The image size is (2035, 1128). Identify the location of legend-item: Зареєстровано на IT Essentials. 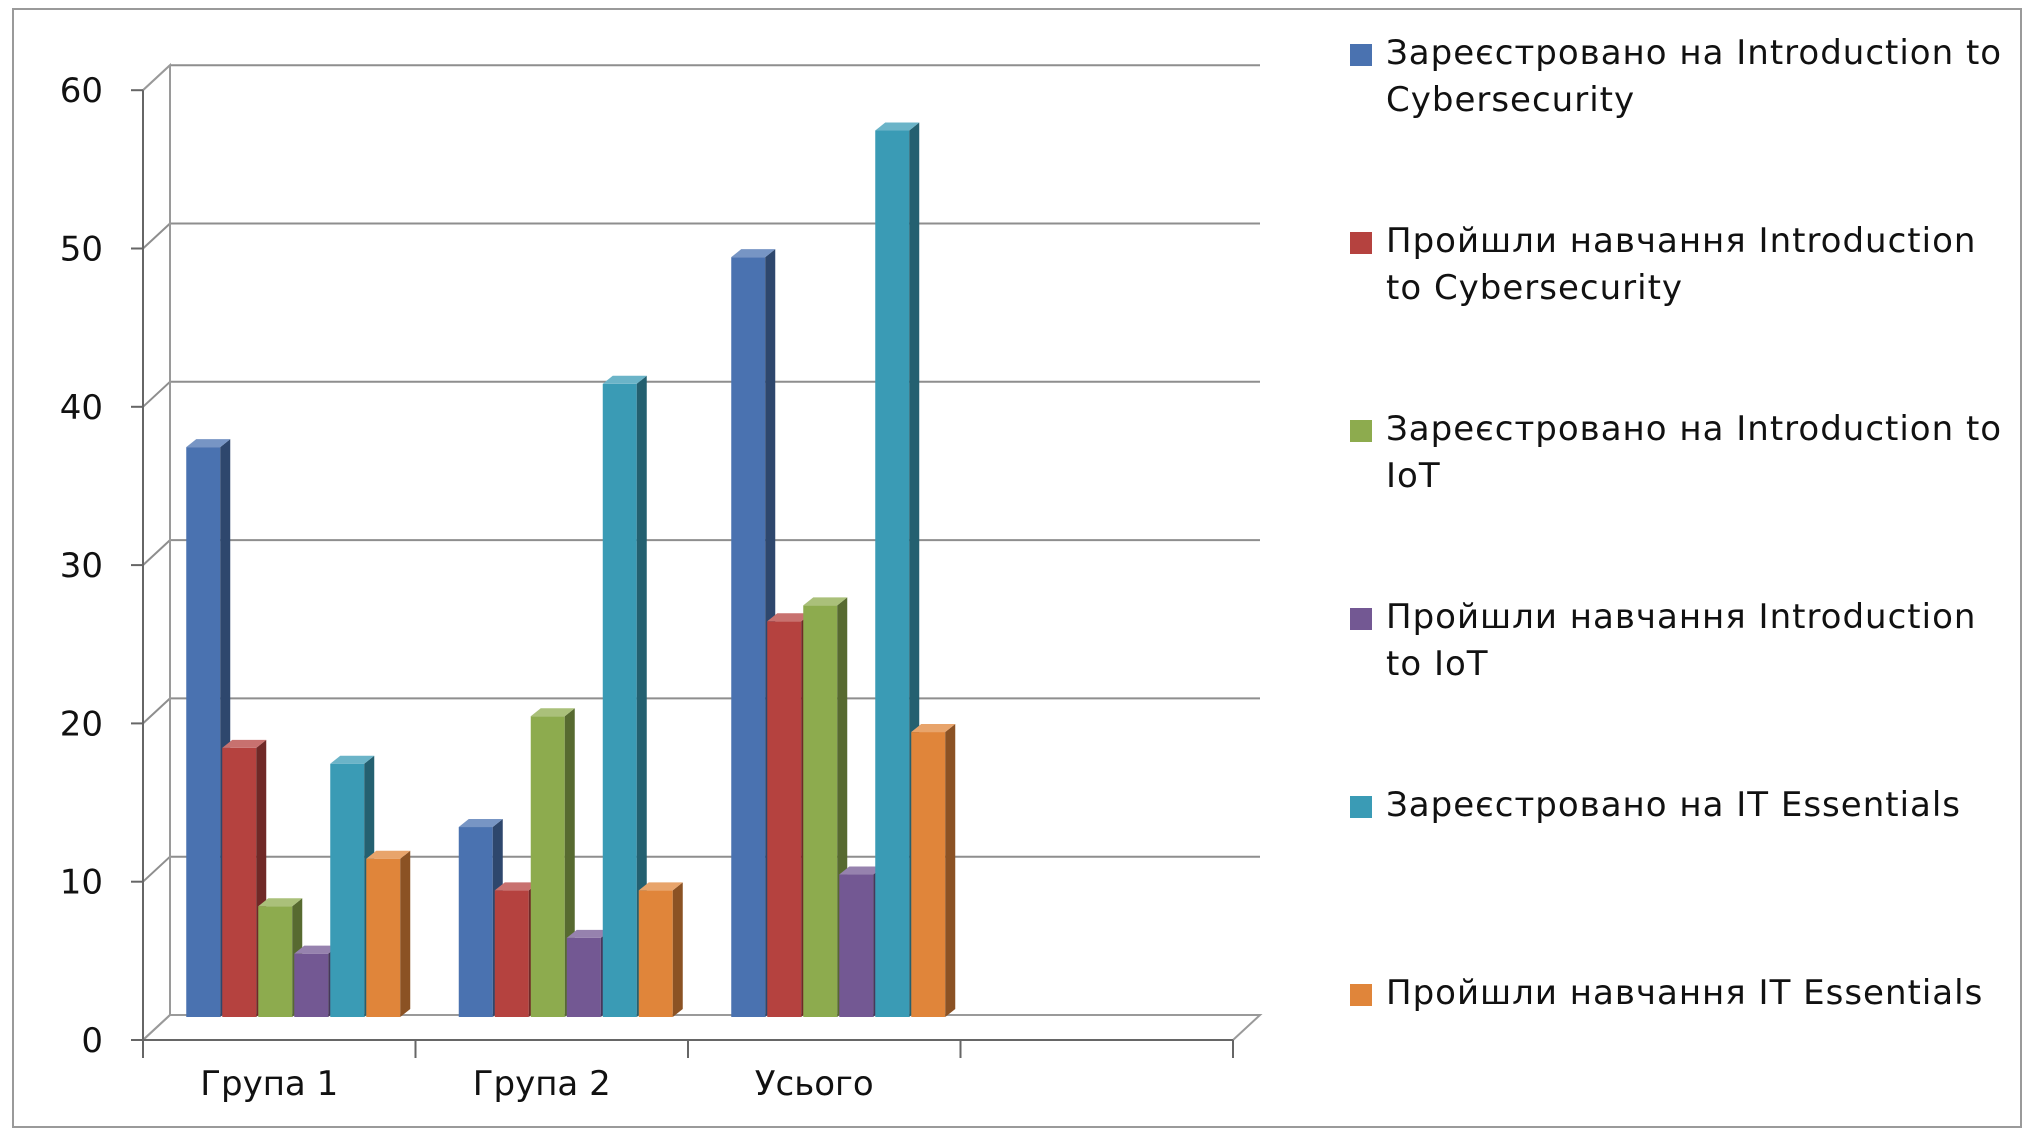
(1678, 805).